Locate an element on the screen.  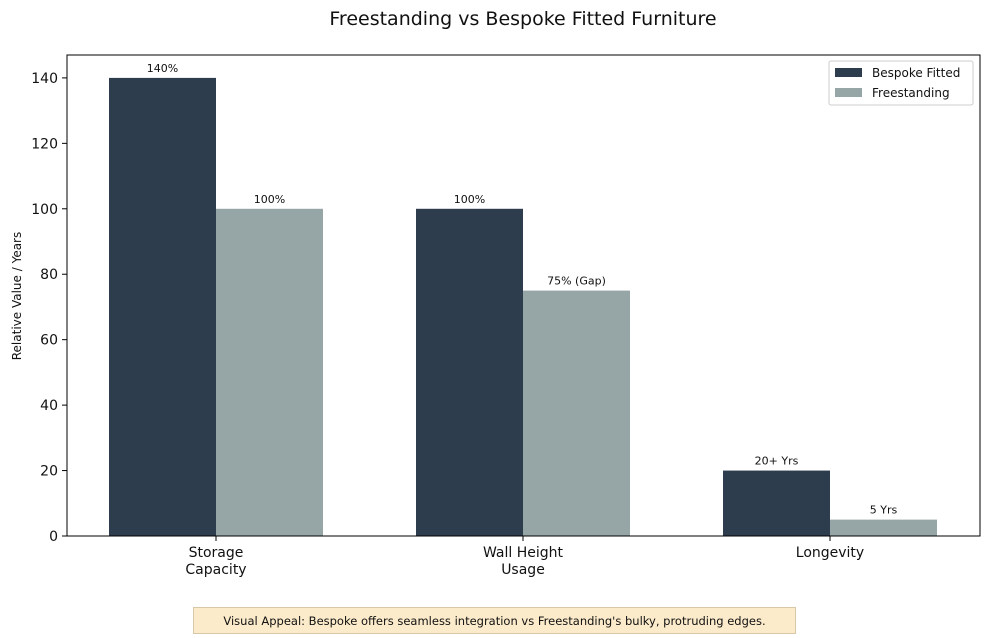
y-tick-label: 20 is located at coordinates (49, 472).